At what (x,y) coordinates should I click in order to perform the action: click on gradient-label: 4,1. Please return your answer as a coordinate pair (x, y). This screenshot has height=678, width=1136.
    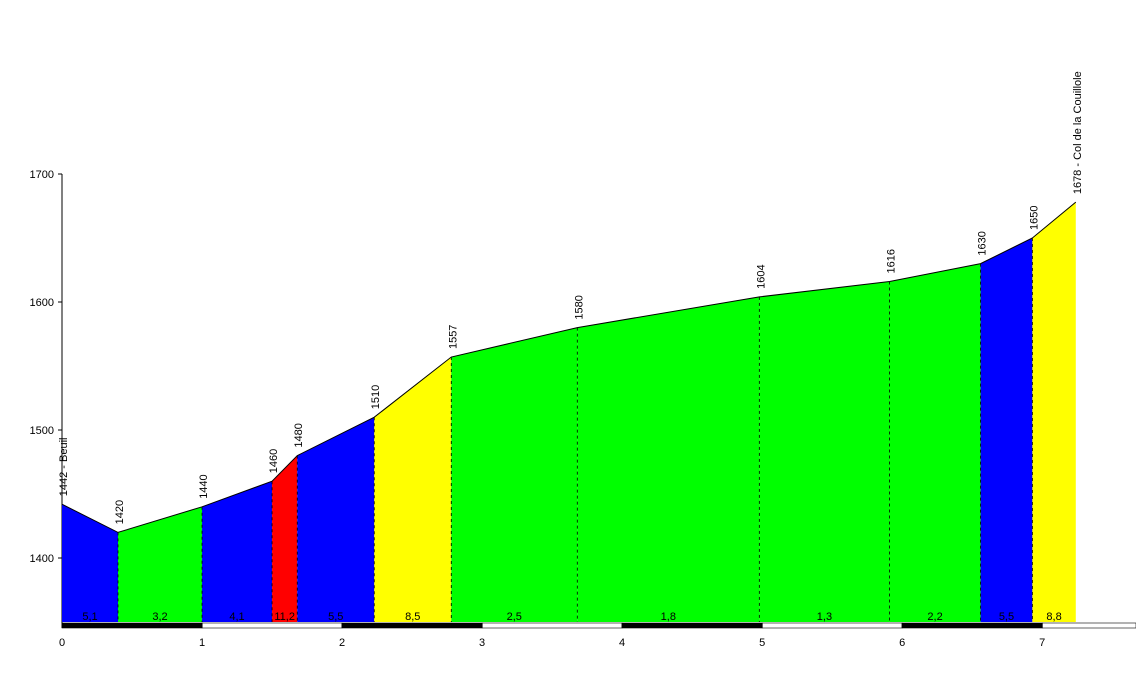
    Looking at the image, I should click on (236, 617).